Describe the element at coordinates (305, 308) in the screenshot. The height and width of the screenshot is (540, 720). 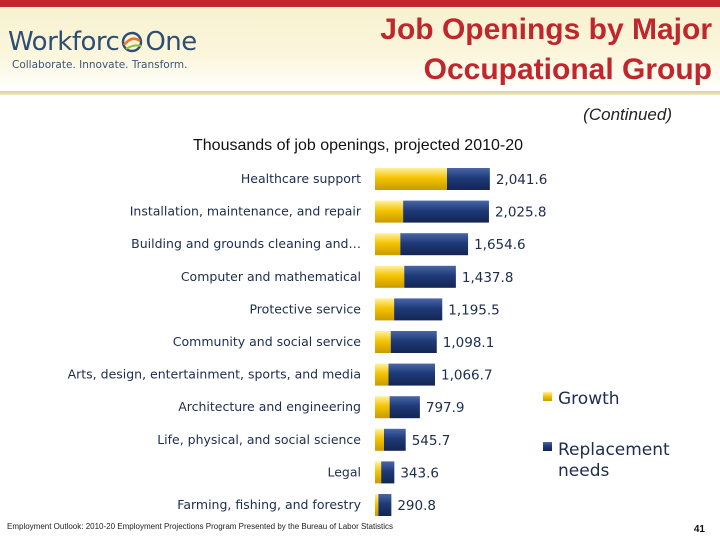
I see `category-label: Protective service` at that location.